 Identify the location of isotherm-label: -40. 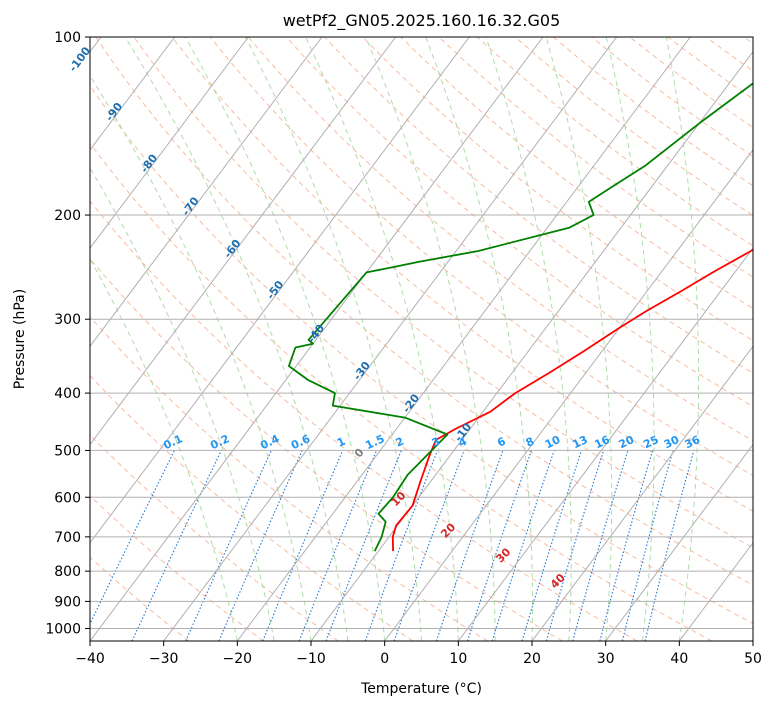
(316, 334).